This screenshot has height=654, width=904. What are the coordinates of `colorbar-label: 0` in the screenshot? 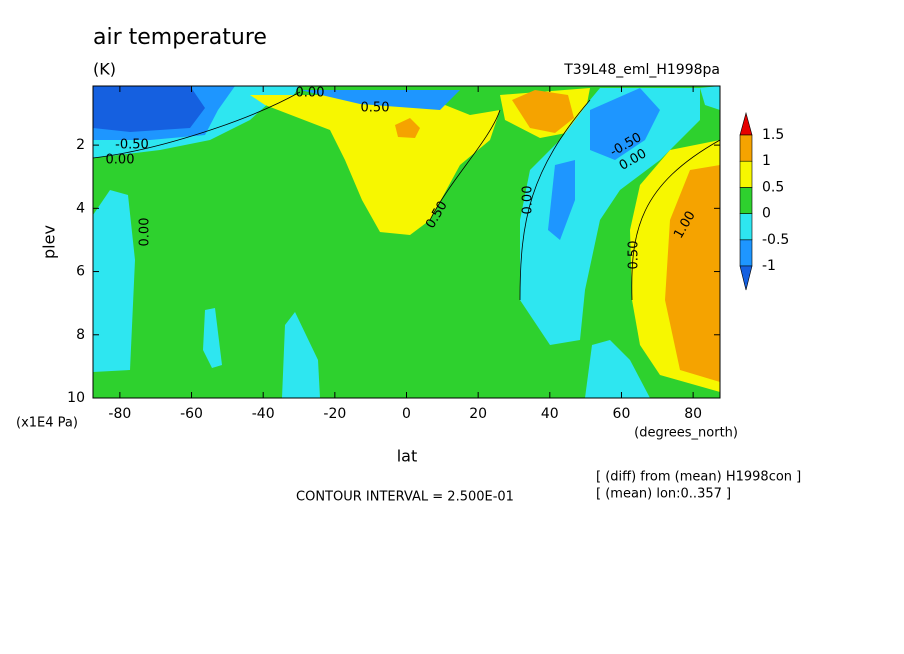 It's located at (766, 214).